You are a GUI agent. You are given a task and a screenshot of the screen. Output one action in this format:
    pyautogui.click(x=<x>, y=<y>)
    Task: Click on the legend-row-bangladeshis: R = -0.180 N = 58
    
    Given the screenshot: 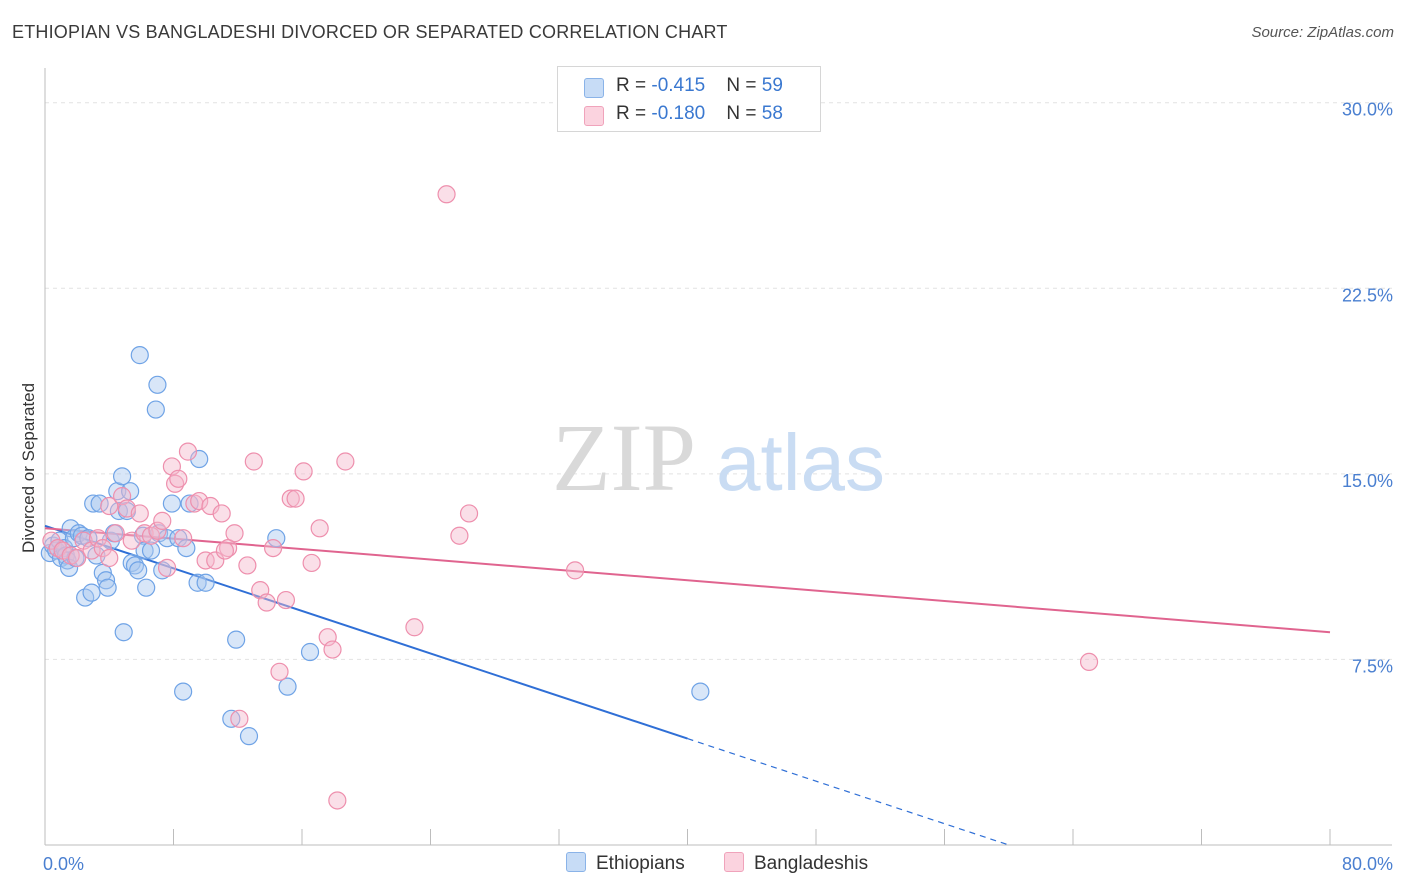 What is the action you would take?
    pyautogui.click(x=689, y=115)
    